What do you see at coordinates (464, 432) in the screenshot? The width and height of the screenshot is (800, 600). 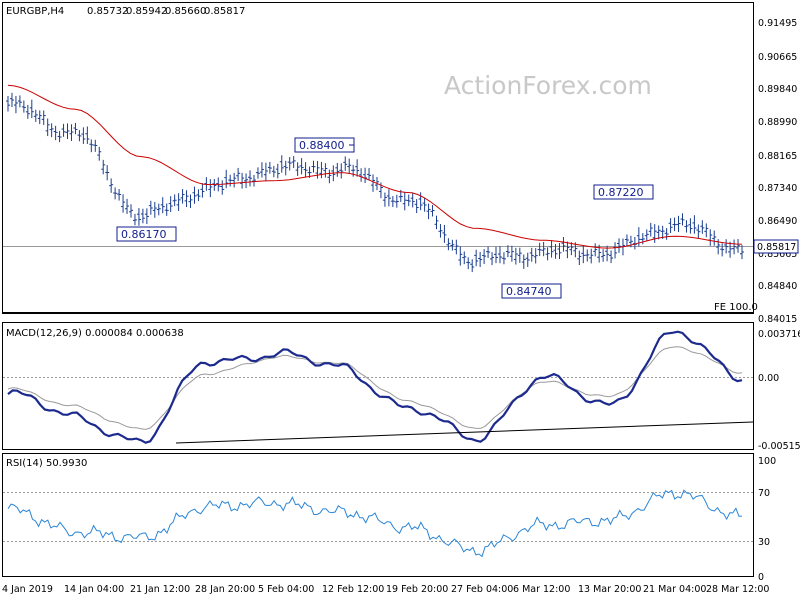 I see `macd-trendline` at bounding box center [464, 432].